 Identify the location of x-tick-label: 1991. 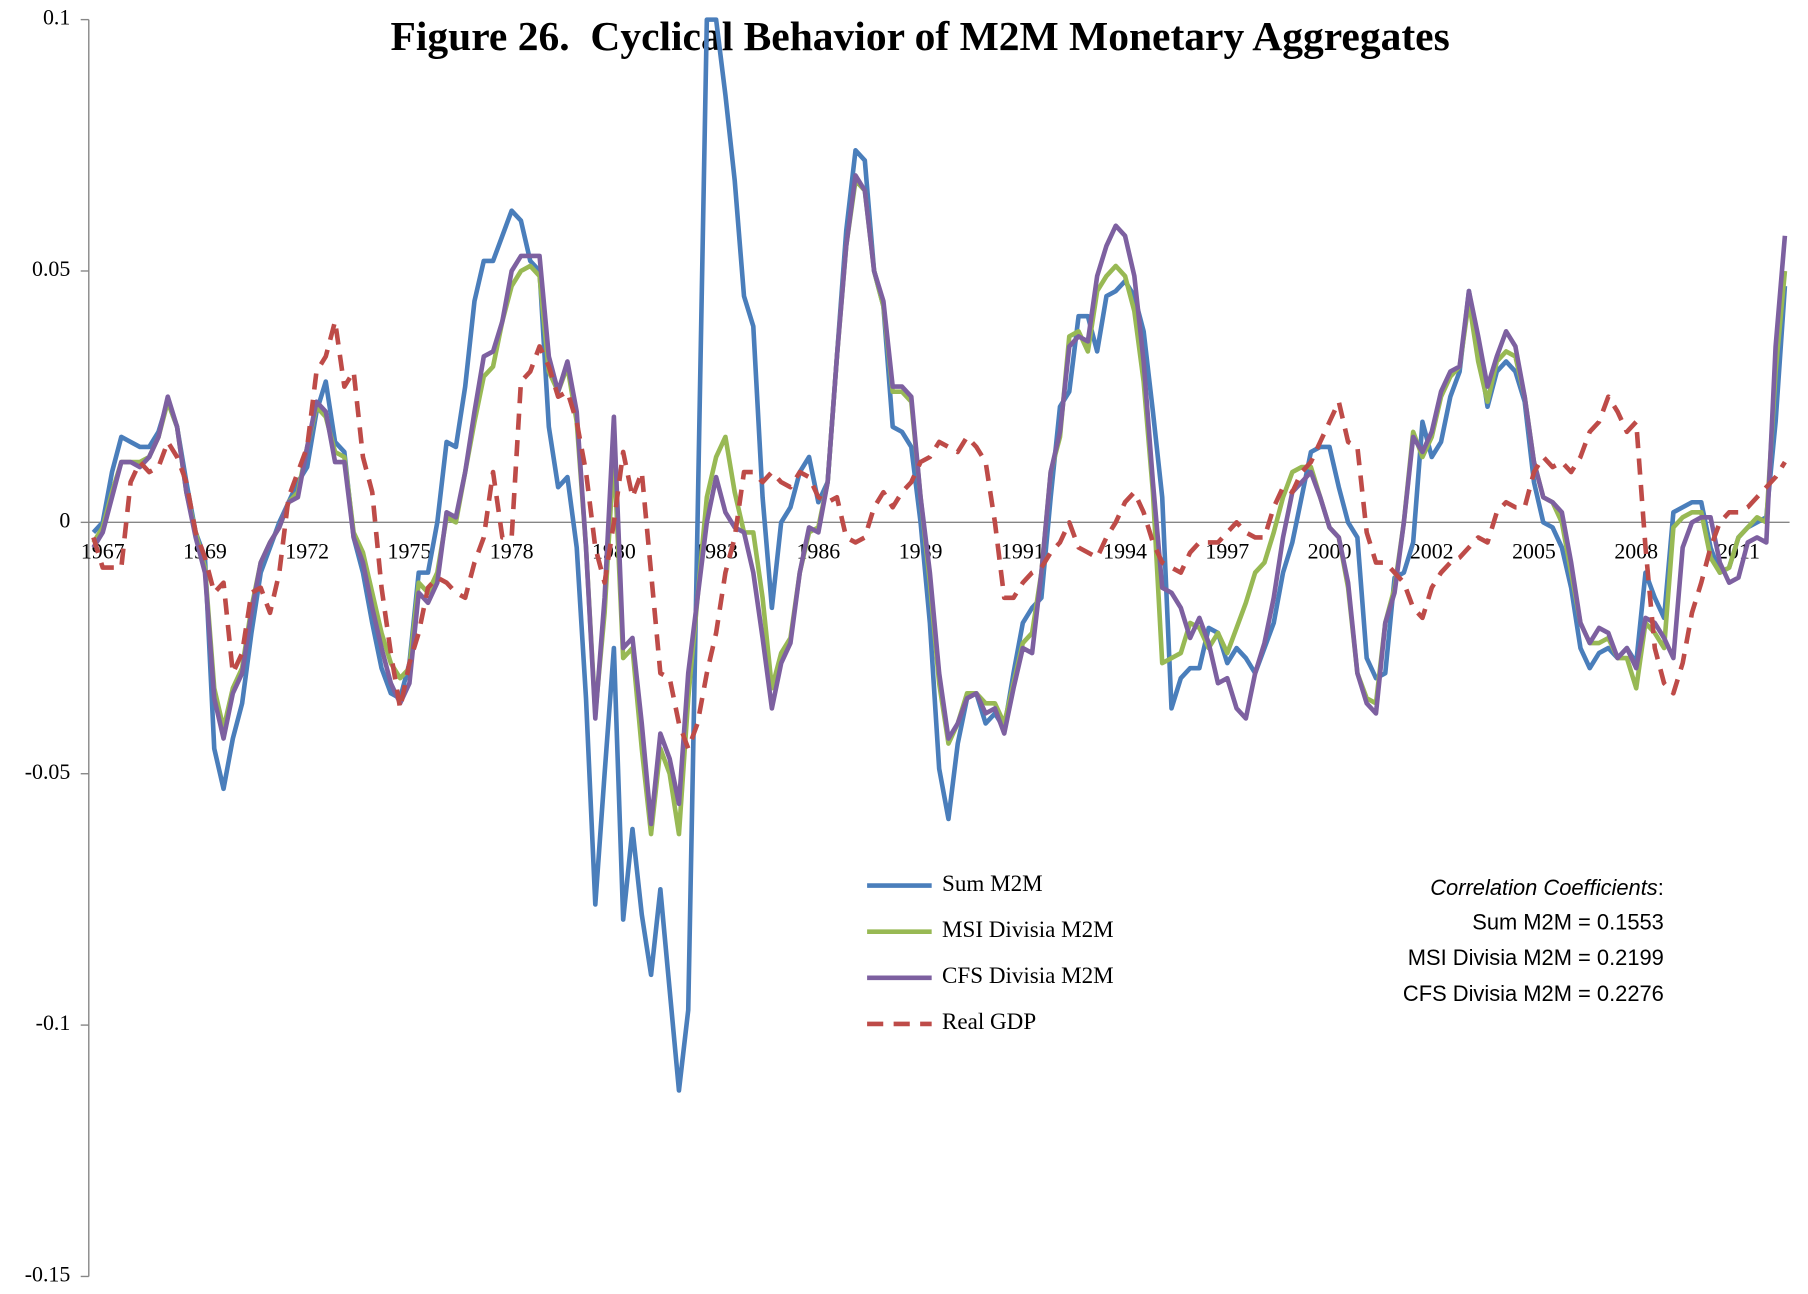
(1023, 551).